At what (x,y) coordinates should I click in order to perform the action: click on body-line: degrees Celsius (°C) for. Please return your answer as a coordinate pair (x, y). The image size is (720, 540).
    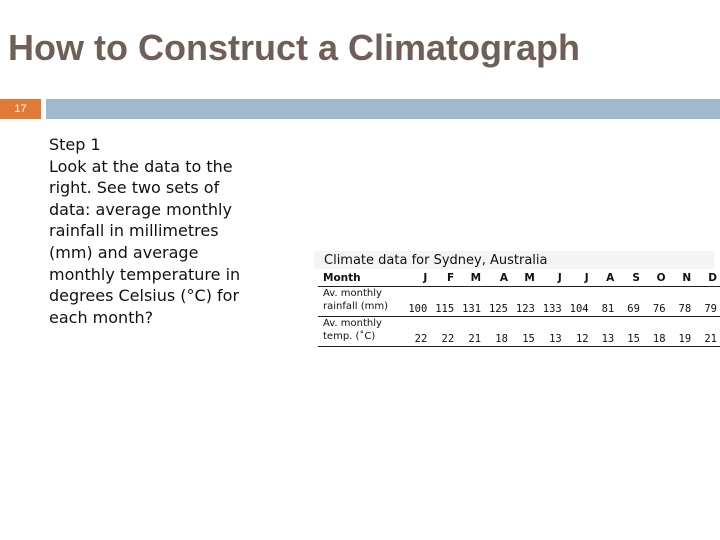
    Looking at the image, I should click on (144, 296).